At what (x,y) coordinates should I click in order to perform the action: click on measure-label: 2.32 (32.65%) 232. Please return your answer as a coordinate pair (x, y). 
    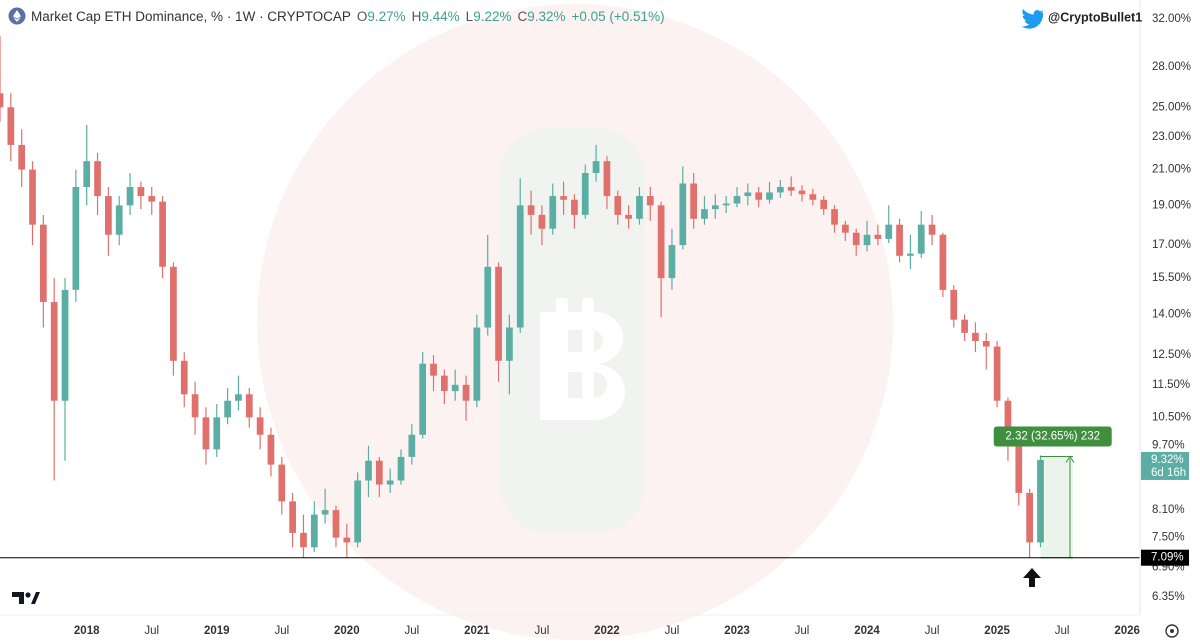
    Looking at the image, I should click on (1052, 437).